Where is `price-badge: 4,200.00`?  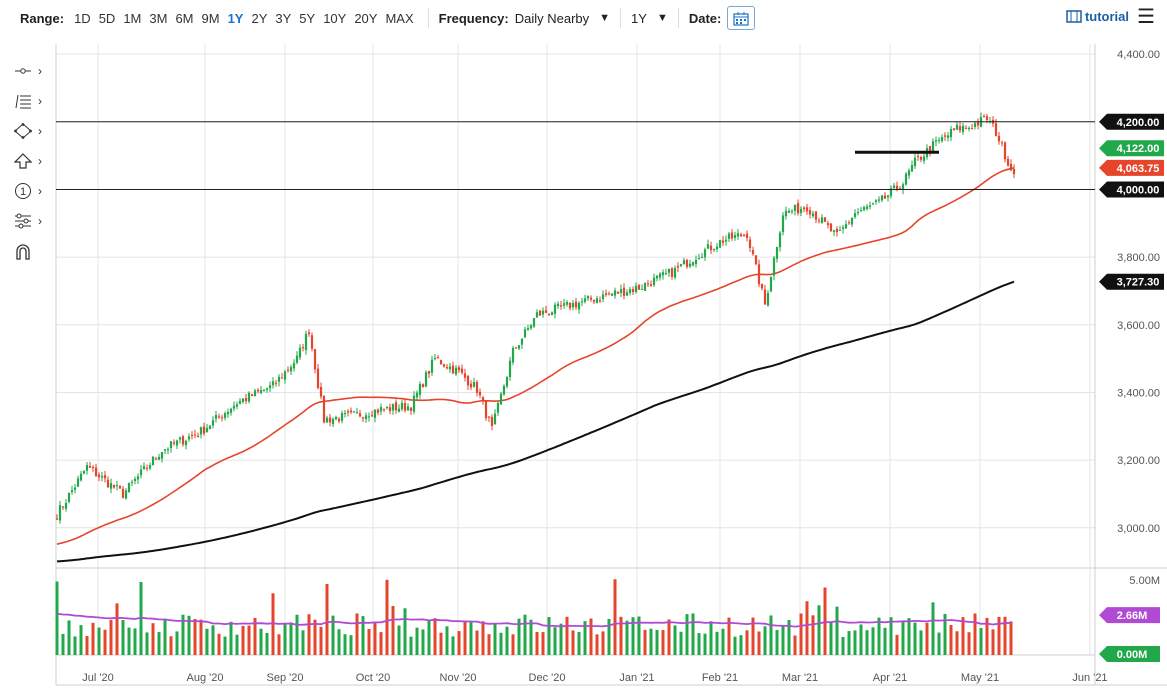 price-badge: 4,200.00 is located at coordinates (1131, 121).